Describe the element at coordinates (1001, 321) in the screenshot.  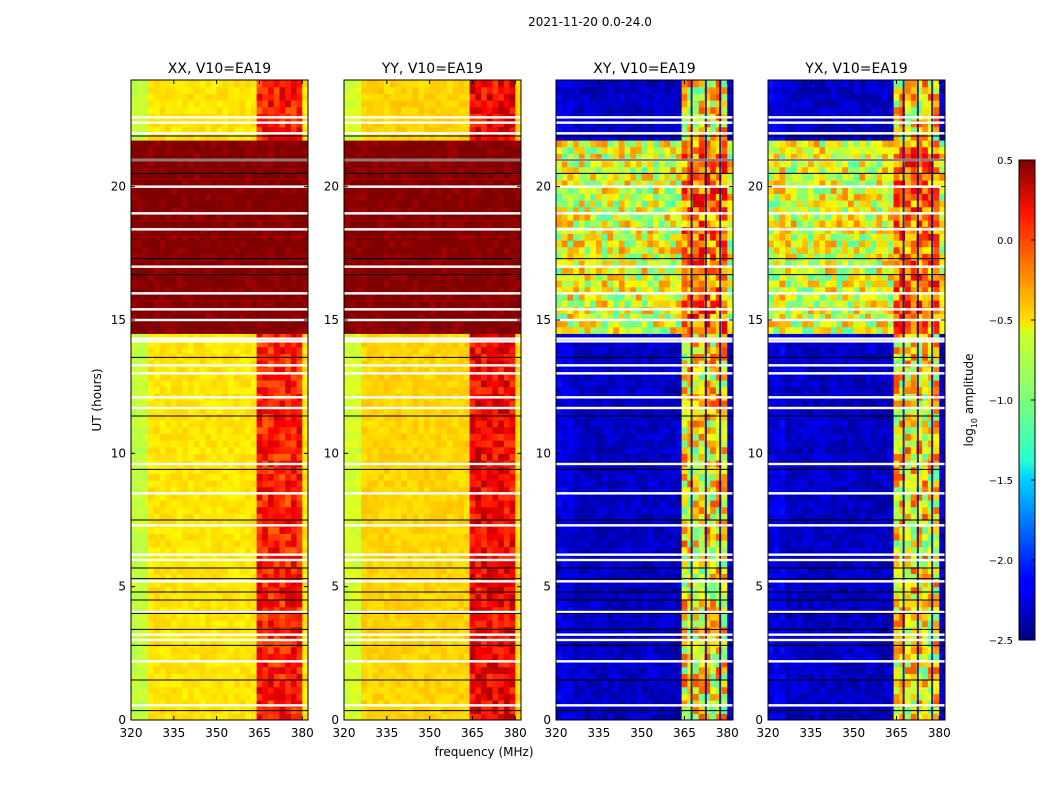
I see `colorbar-tick-label: −0.5` at that location.